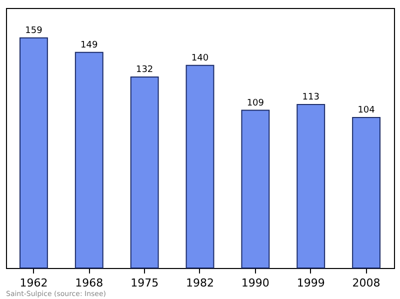 The width and height of the screenshot is (400, 299). What do you see at coordinates (89, 283) in the screenshot?
I see `x-tick-label: 1968` at bounding box center [89, 283].